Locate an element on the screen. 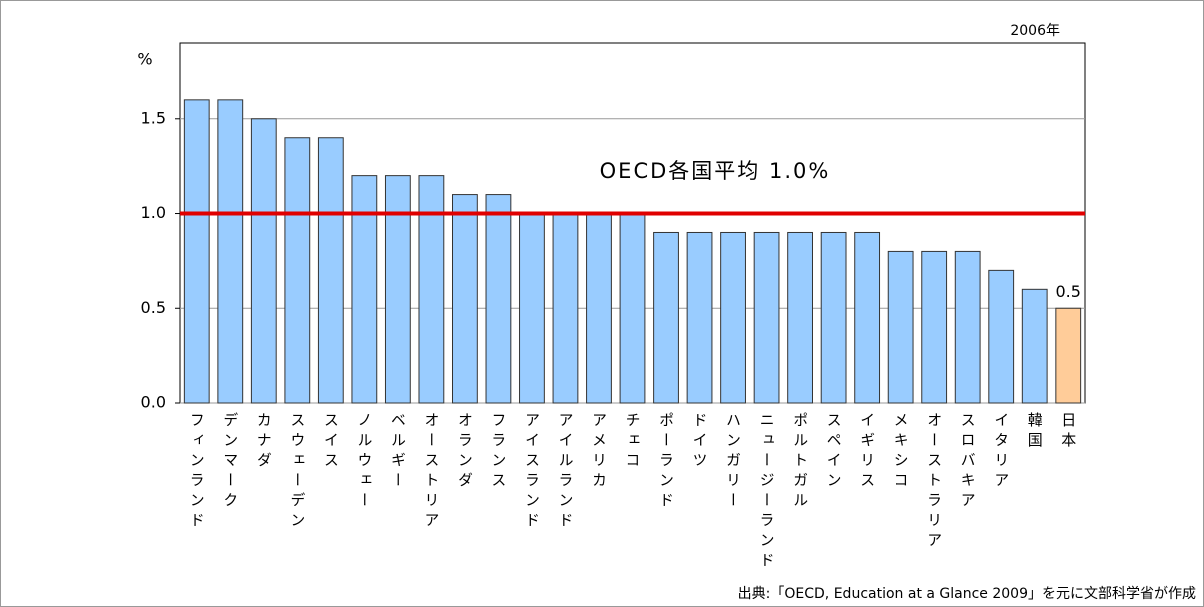 The width and height of the screenshot is (1204, 607). y-tick-label: 1.5 is located at coordinates (153, 117).